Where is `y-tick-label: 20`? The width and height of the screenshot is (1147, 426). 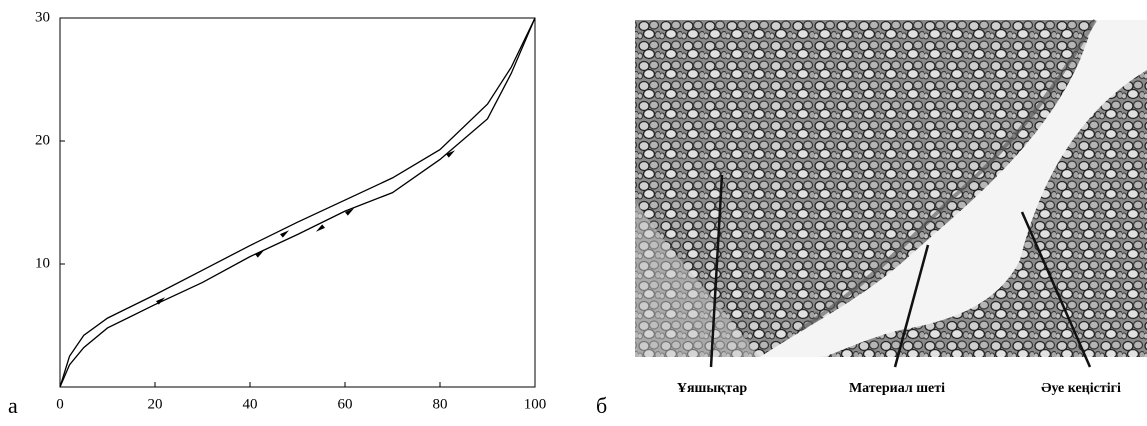
y-tick-label: 20 is located at coordinates (42, 140).